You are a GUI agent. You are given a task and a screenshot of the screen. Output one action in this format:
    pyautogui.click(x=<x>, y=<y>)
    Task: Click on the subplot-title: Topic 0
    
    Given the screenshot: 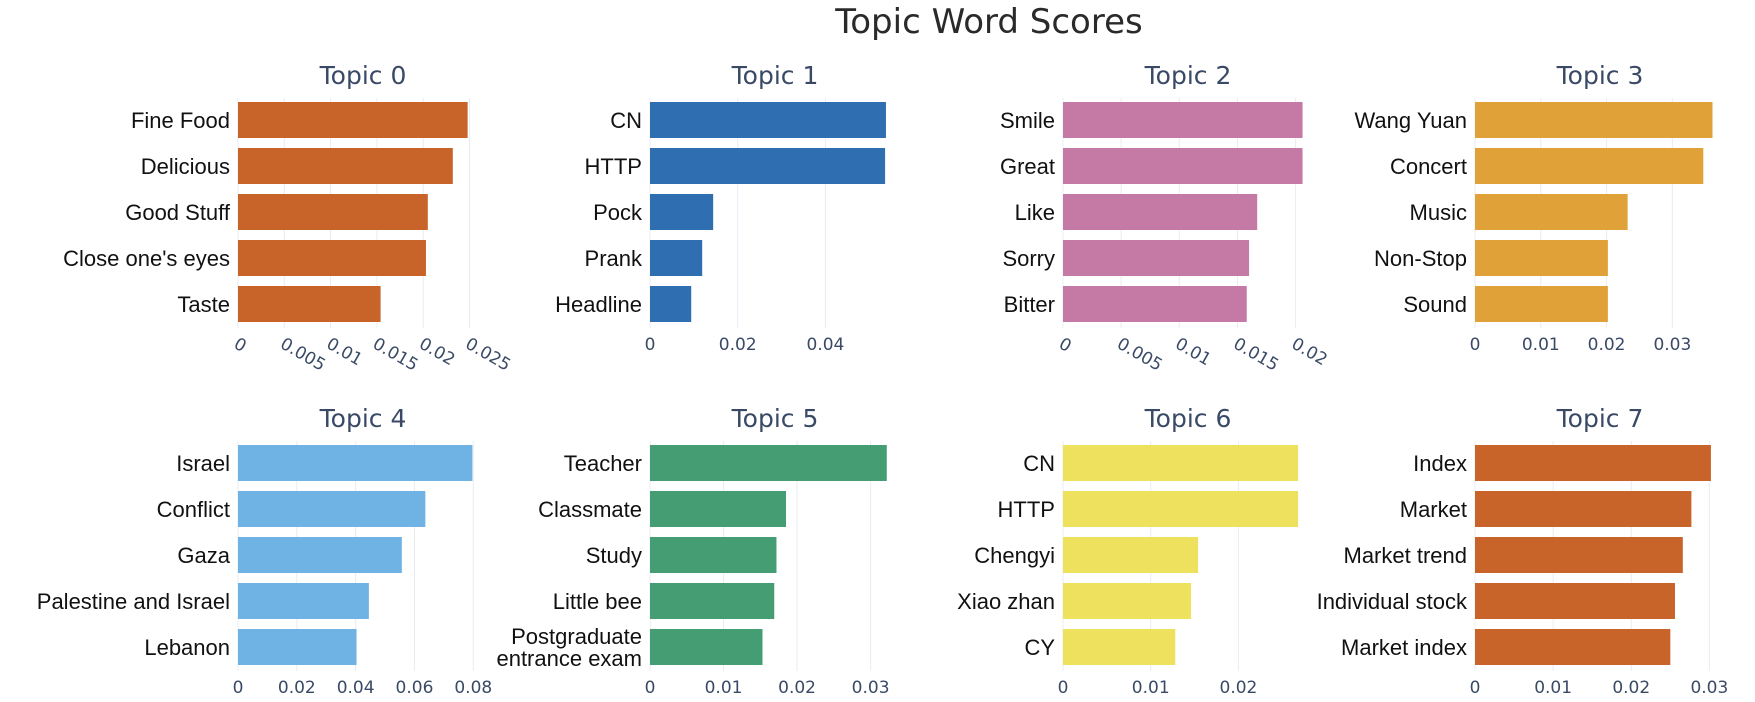 What is the action you would take?
    pyautogui.click(x=363, y=75)
    